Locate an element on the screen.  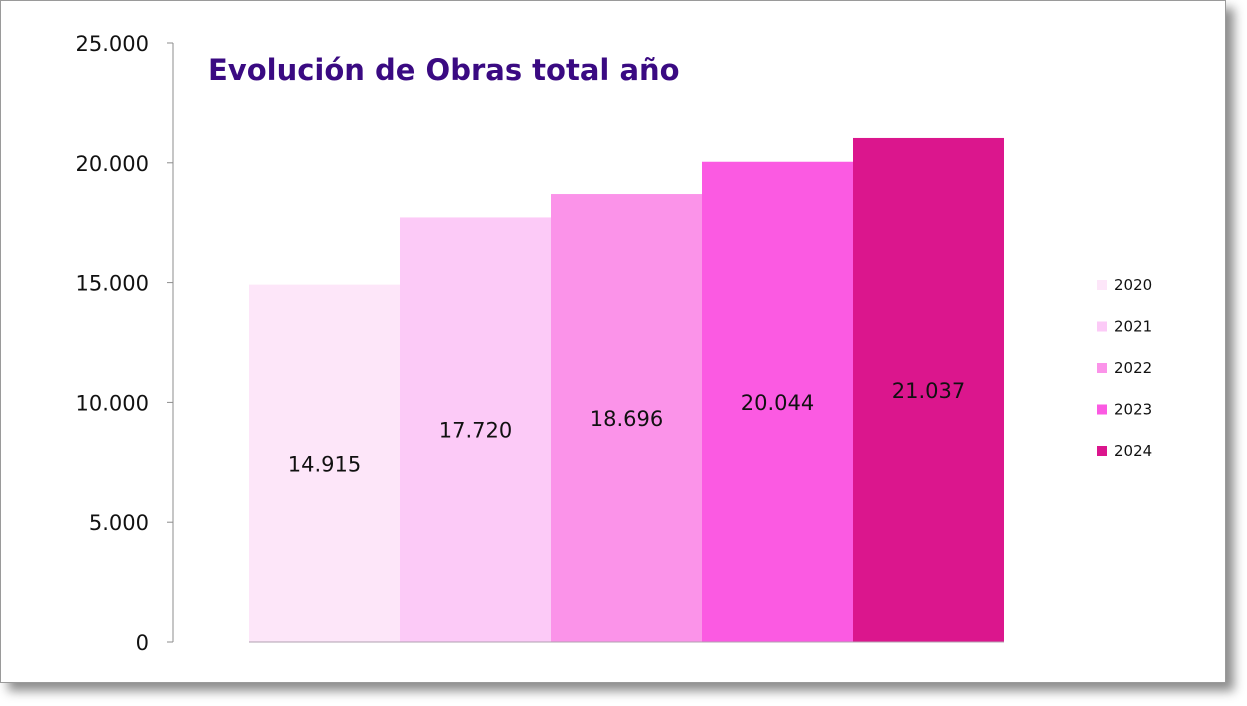
data-labels: 14.915 17.720 18.696 20.044 21.037 is located at coordinates (626, 427).